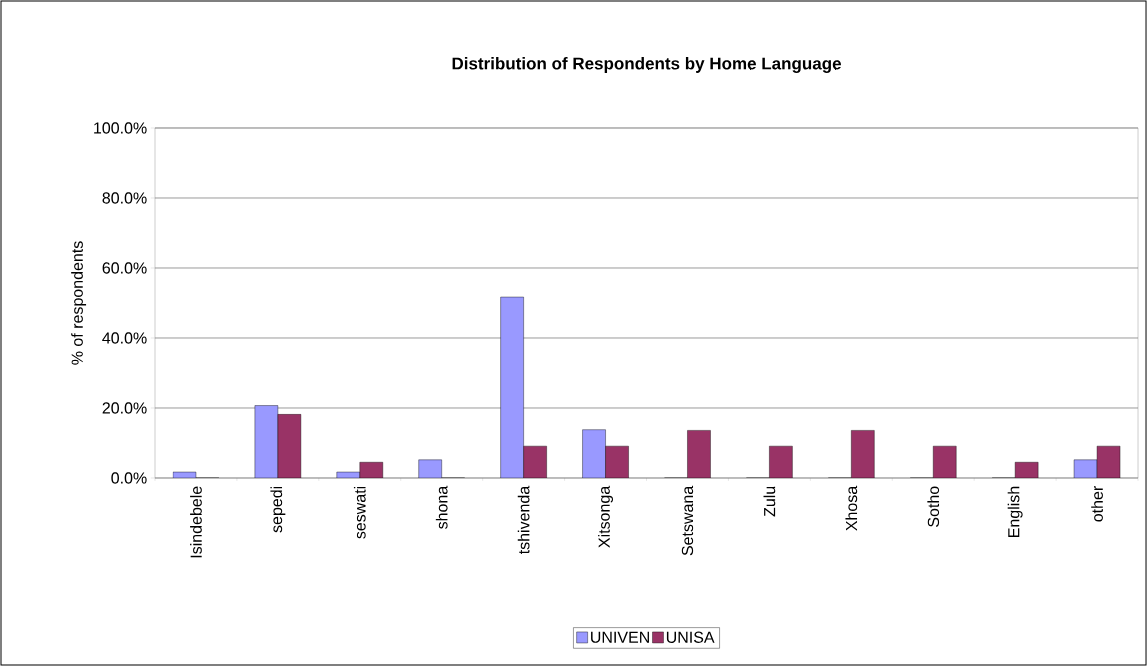 The height and width of the screenshot is (666, 1147). What do you see at coordinates (690, 637) in the screenshot?
I see `legend-label: UNISA` at bounding box center [690, 637].